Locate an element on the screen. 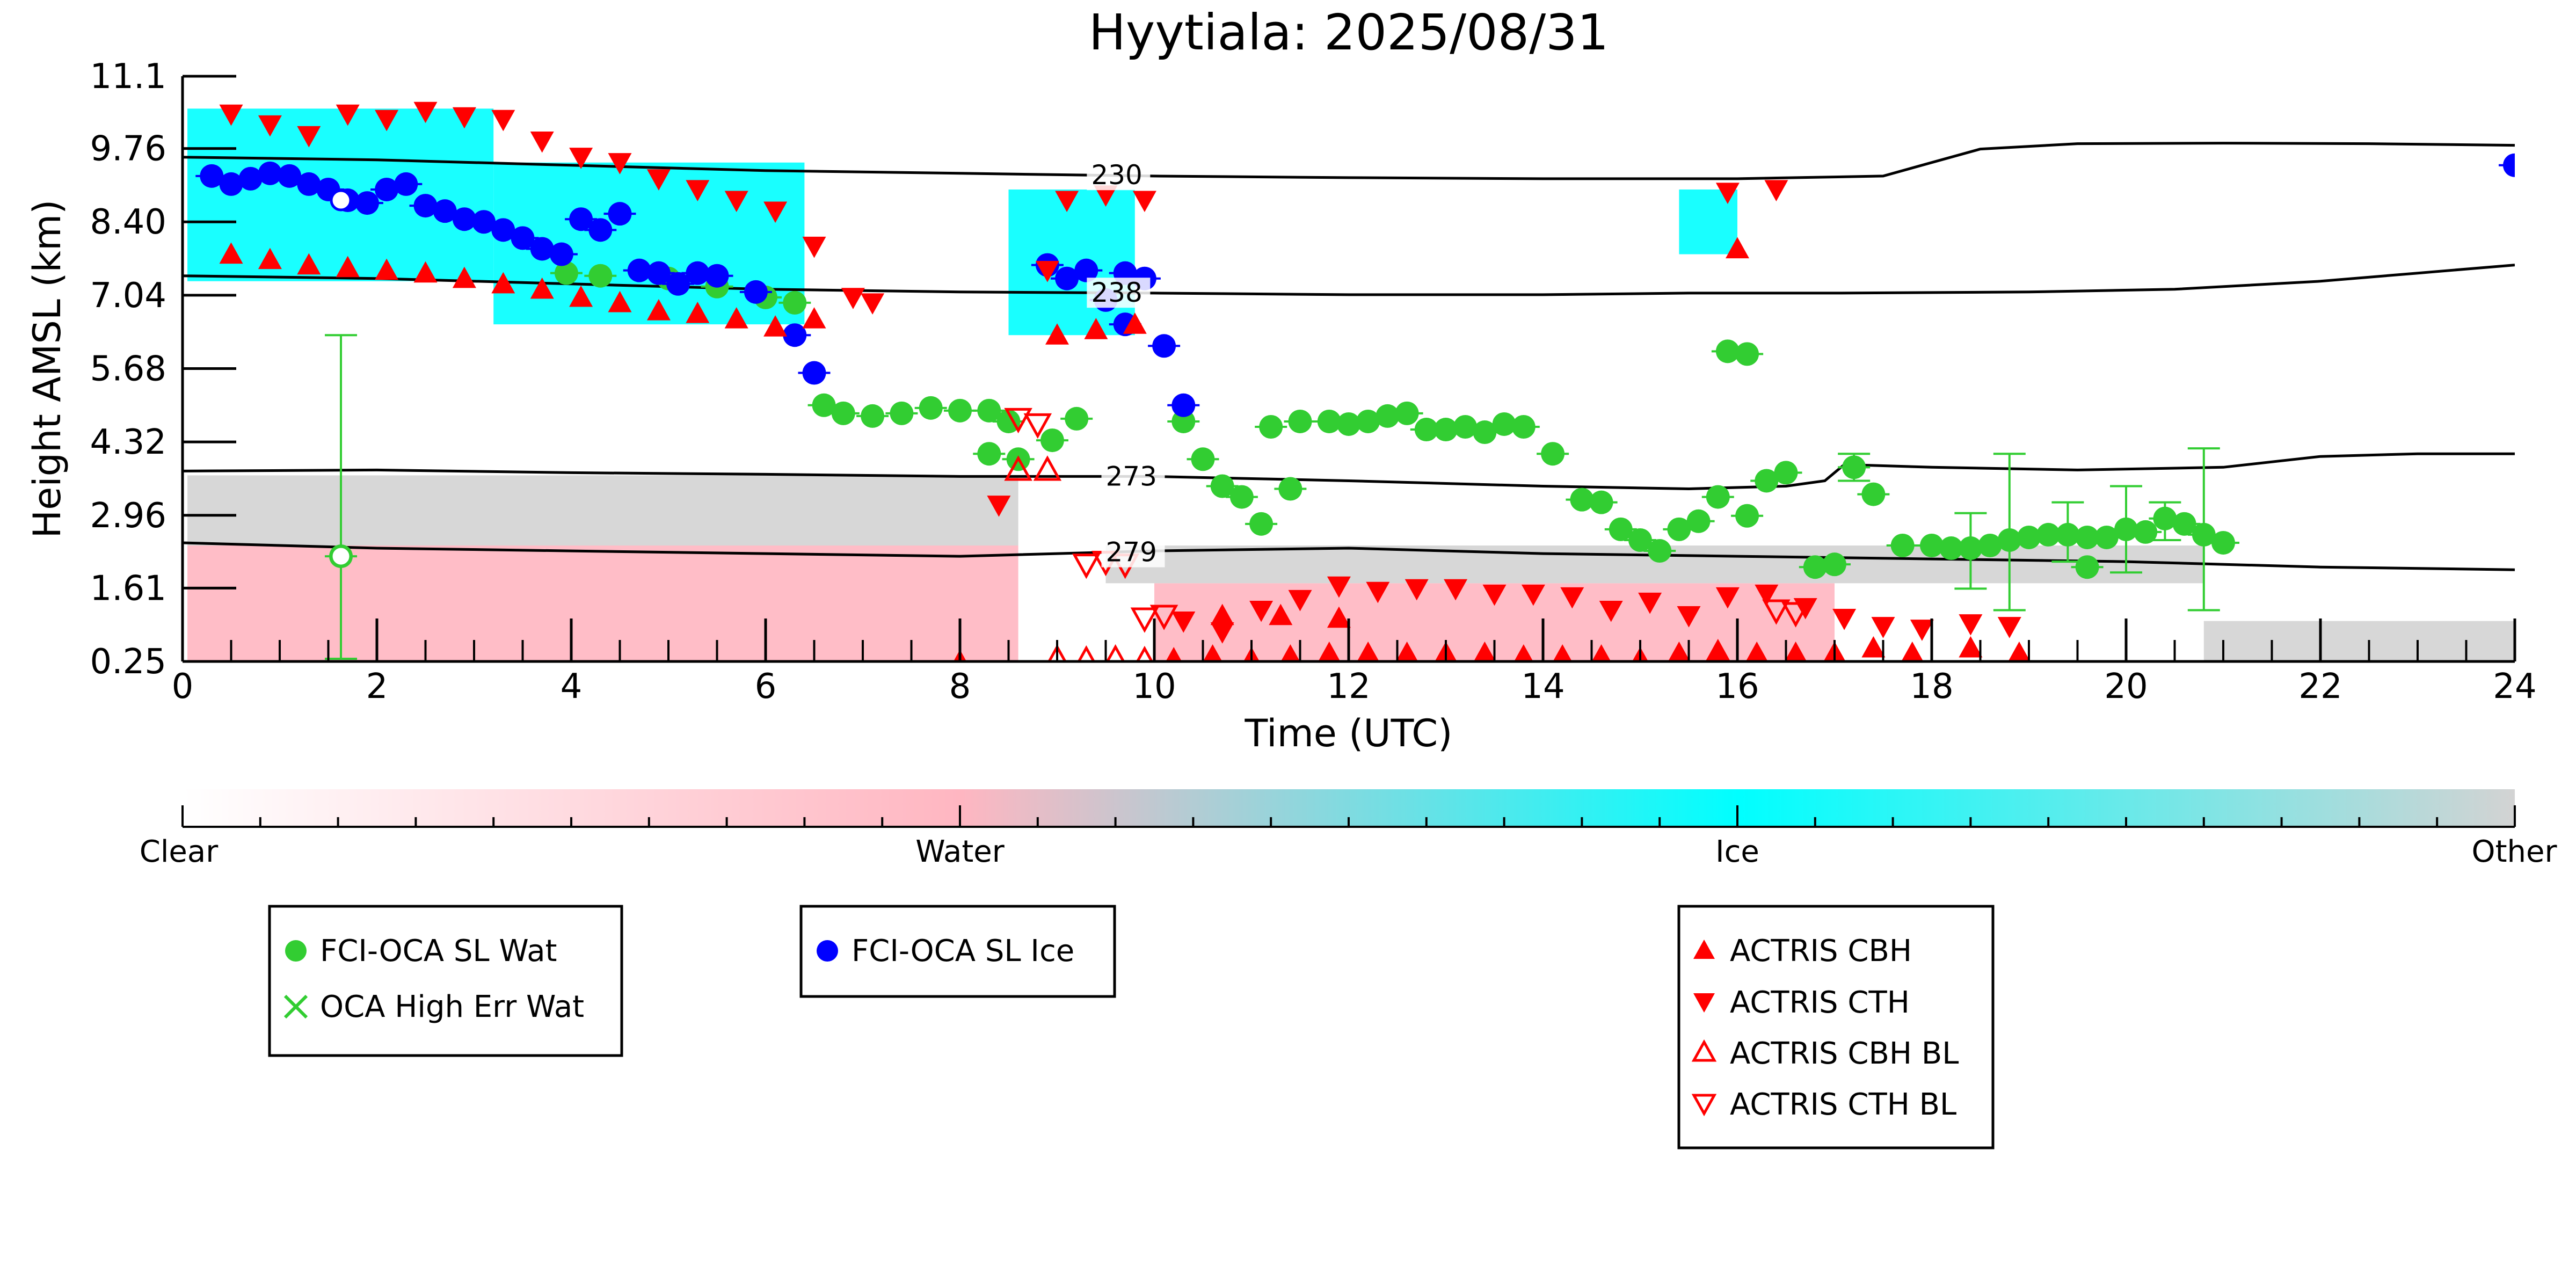 This screenshot has height=1288, width=2576. y-tick-label-2: 2.96 is located at coordinates (128, 516).